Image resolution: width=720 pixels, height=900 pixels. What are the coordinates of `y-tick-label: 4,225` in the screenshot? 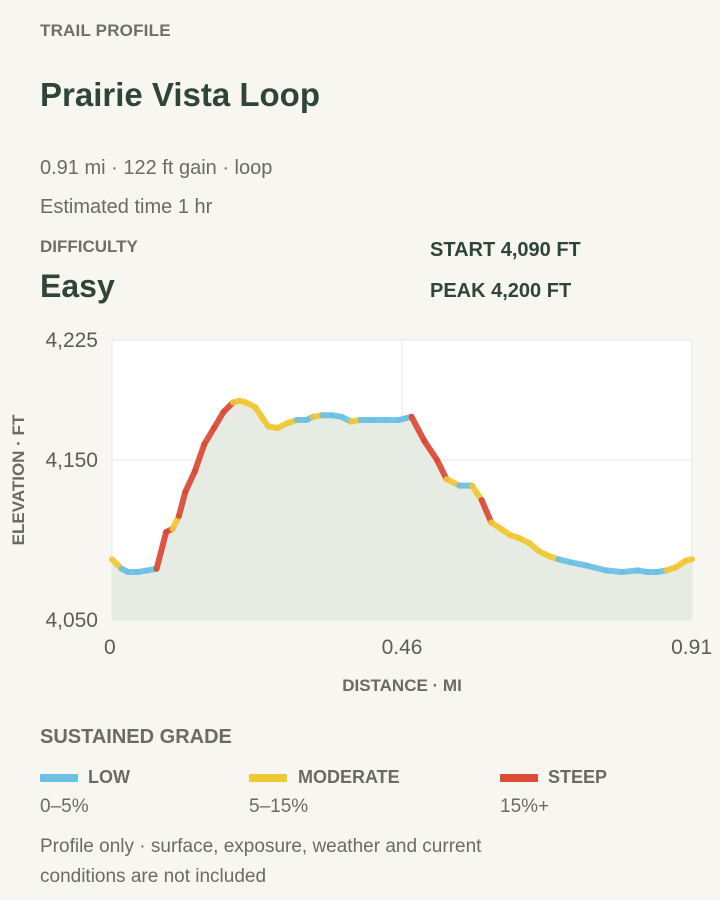 It's located at (71, 340).